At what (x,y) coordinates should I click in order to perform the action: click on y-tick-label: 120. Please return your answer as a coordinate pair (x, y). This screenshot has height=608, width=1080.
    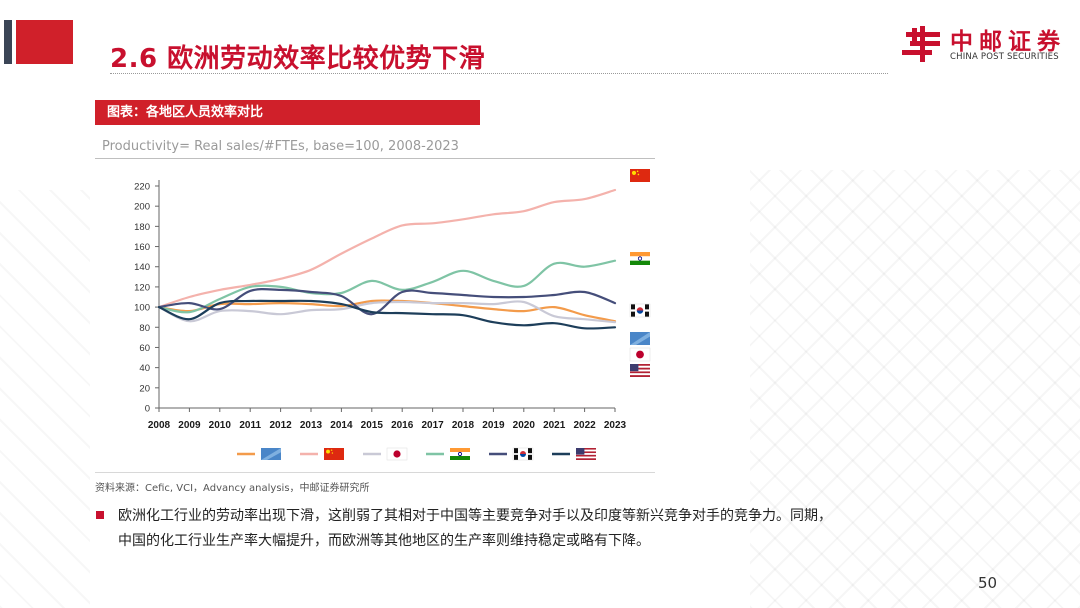
    Looking at the image, I should click on (142, 287).